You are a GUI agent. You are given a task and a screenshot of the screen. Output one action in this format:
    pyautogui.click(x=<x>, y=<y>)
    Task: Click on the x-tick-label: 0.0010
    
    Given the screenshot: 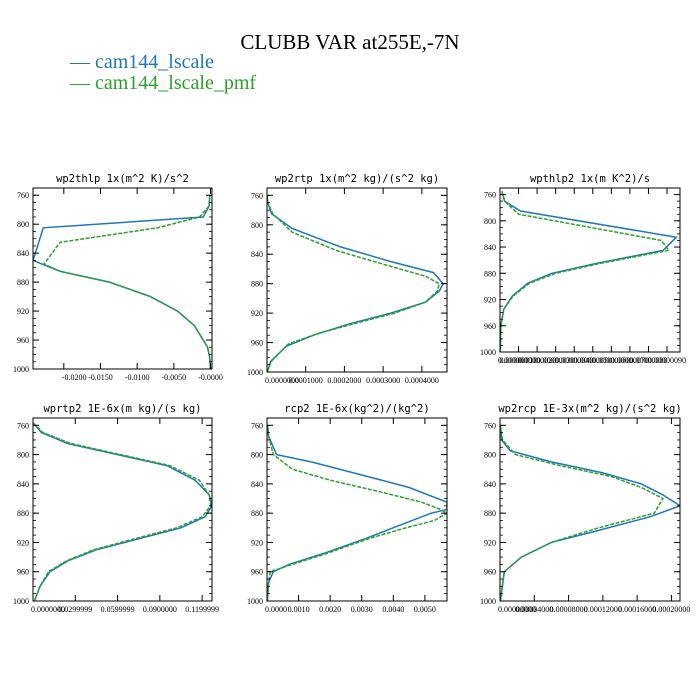 What is the action you would take?
    pyautogui.click(x=299, y=609)
    